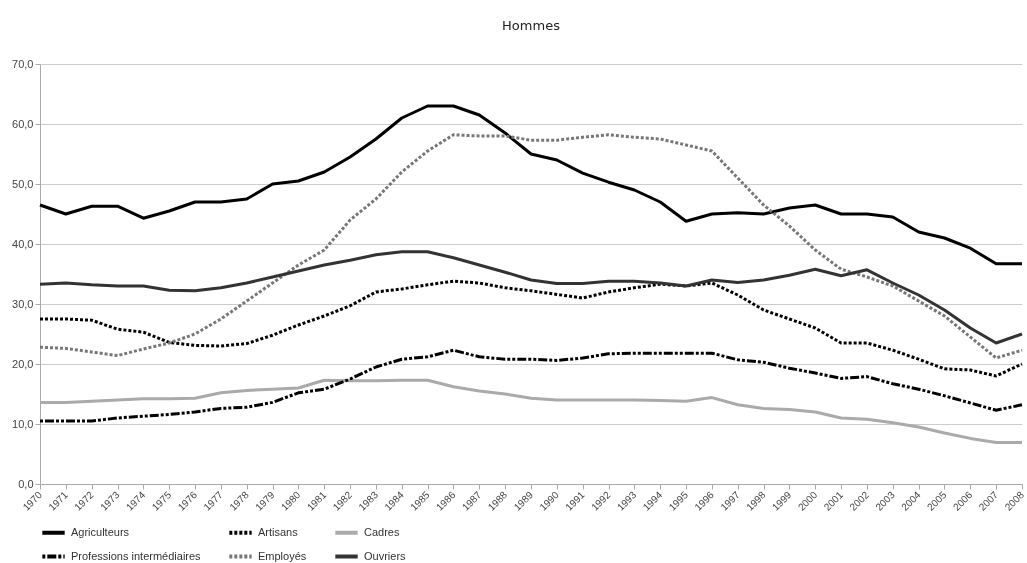 The height and width of the screenshot is (563, 1027). I want to click on y-tick-label: 20,0, so click(23, 363).